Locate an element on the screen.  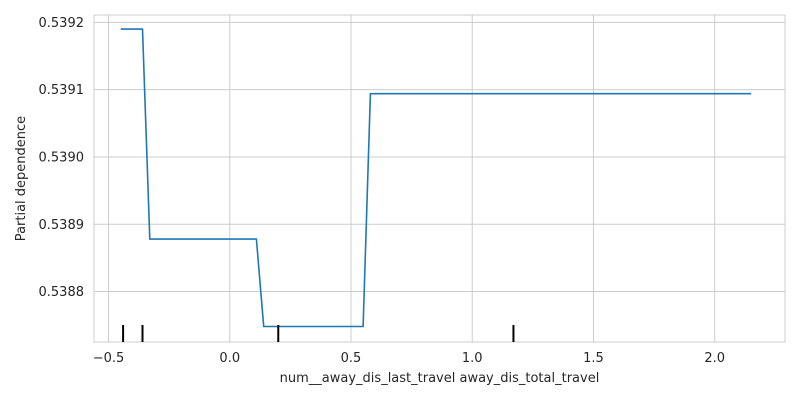
y-tick-label: 0.5390 is located at coordinates (62, 157).